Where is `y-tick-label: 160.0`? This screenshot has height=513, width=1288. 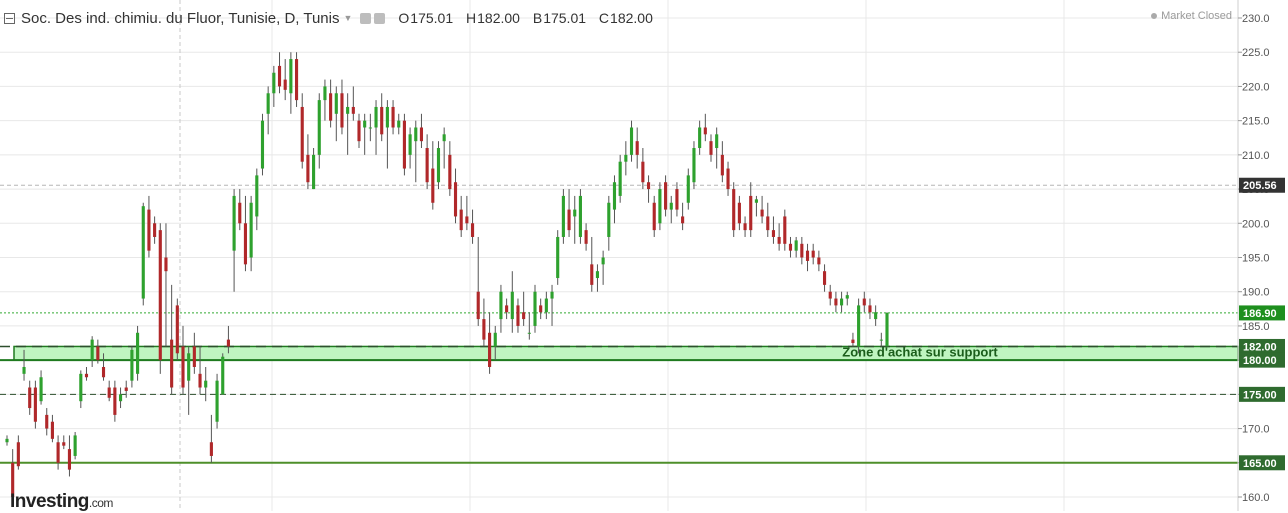 y-tick-label: 160.0 is located at coordinates (1256, 498).